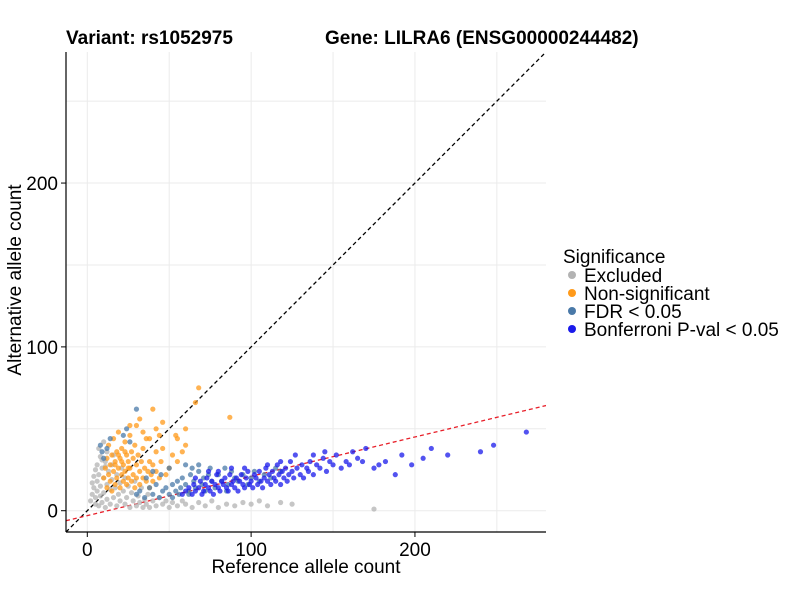  I want to click on title-variant: Variant: rs1052975, so click(149, 38).